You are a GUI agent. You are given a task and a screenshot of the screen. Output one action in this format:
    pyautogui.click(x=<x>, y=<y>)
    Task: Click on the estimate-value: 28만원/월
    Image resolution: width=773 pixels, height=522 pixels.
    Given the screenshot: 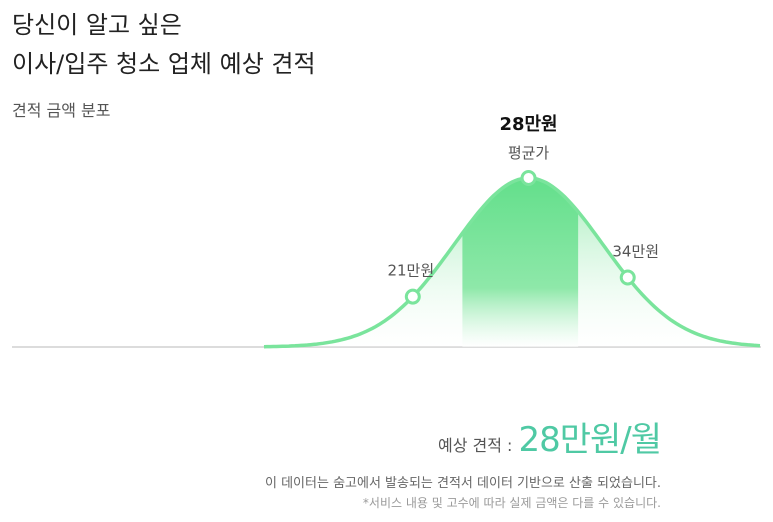 What is the action you would take?
    pyautogui.click(x=590, y=440)
    